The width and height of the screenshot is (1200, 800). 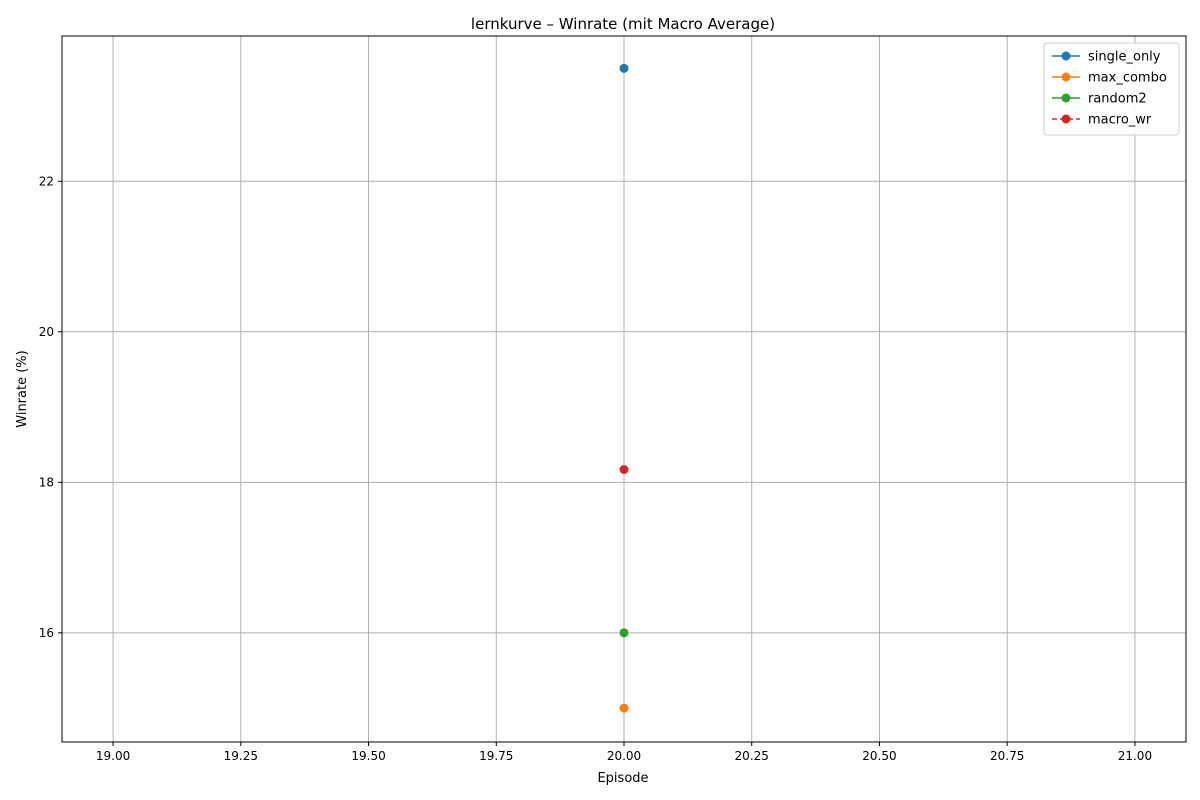 I want to click on legend-label-macro_wr: macro_wr, so click(x=1120, y=120).